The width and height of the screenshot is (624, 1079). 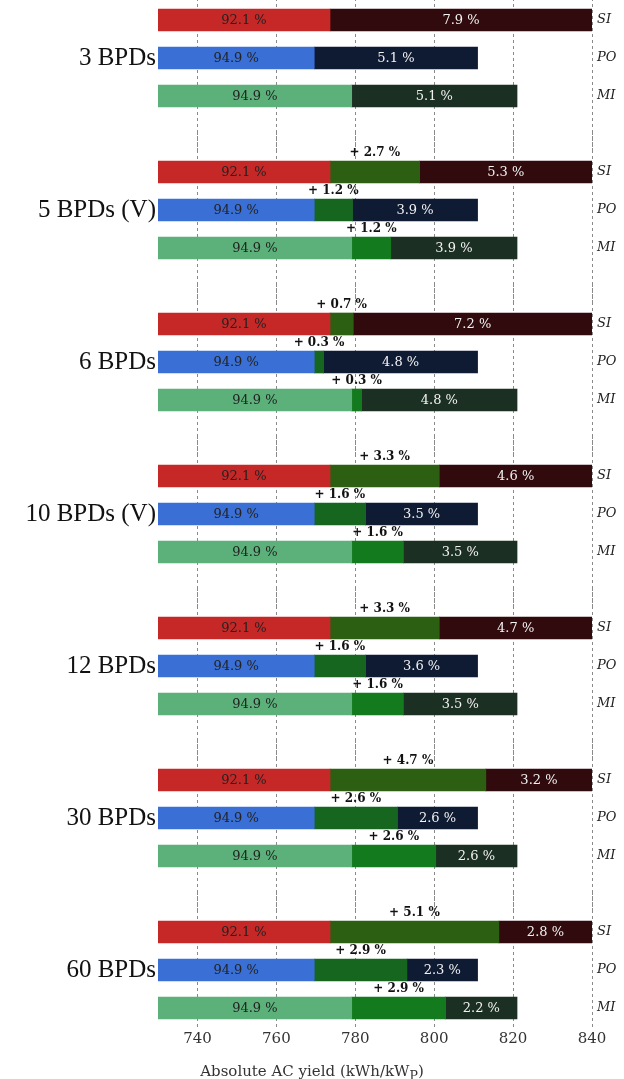 What do you see at coordinates (399, 988) in the screenshot?
I see `annotation: + 2.9 %` at bounding box center [399, 988].